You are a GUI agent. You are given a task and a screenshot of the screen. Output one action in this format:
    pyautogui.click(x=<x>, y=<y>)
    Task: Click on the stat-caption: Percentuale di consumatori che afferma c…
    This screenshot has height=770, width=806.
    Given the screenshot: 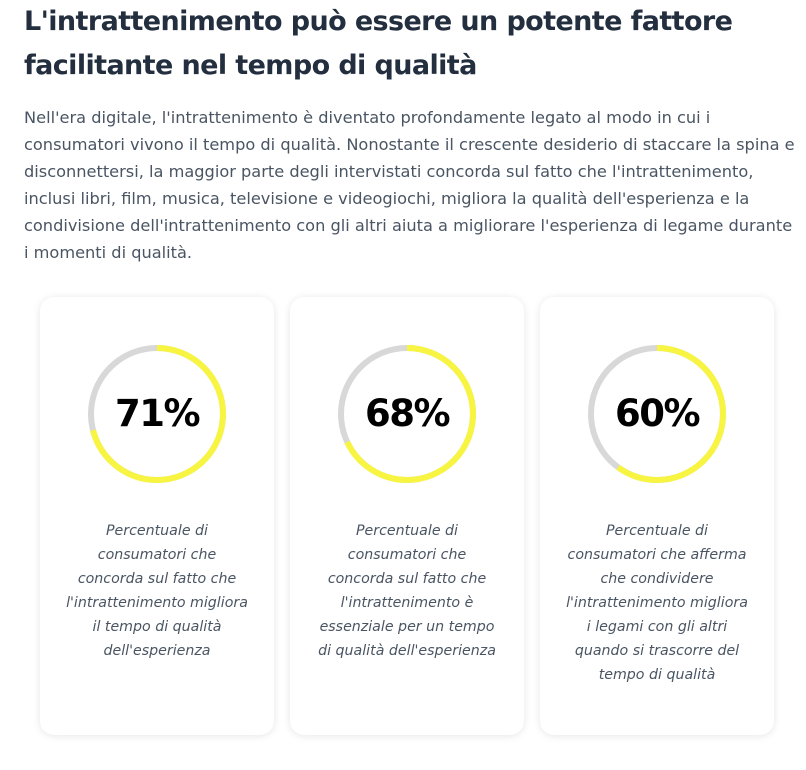 What is the action you would take?
    pyautogui.click(x=657, y=603)
    